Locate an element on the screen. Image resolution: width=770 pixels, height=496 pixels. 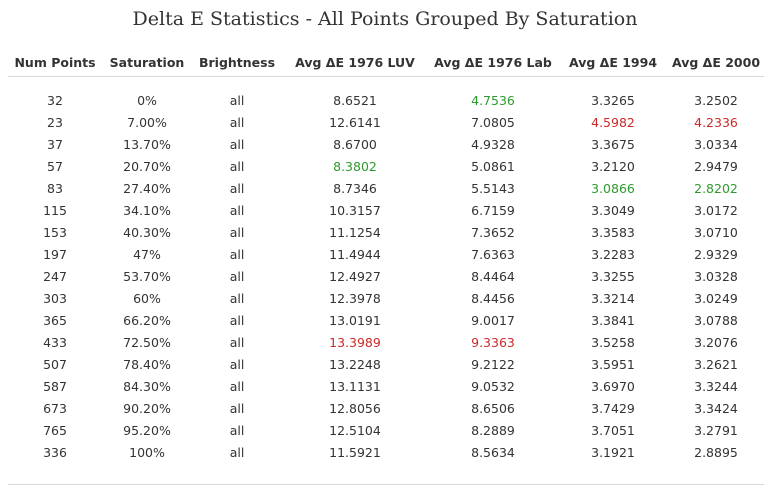
cell-avg-de-1976-luv: 13.2248 is located at coordinates (355, 364).